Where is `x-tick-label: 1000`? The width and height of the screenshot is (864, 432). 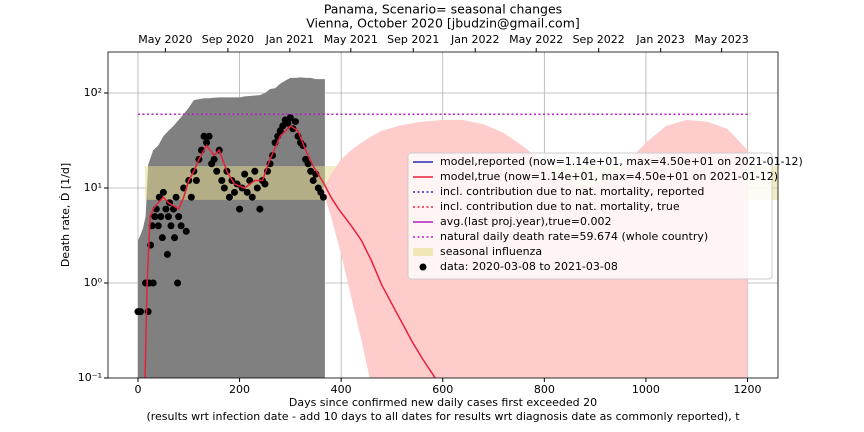
x-tick-label: 1000 is located at coordinates (646, 389).